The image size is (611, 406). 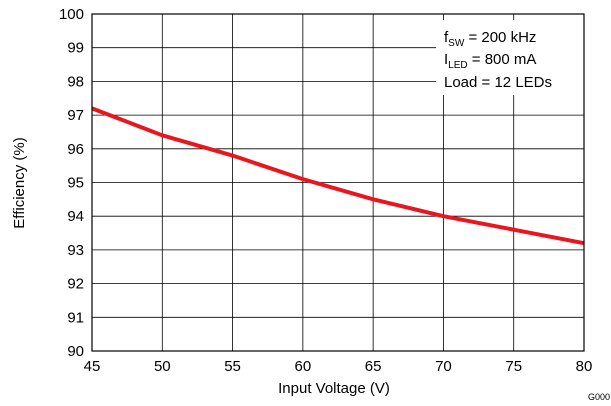 What do you see at coordinates (490, 39) in the screenshot?
I see `annotation-fsw: fSW = 200 kHz` at bounding box center [490, 39].